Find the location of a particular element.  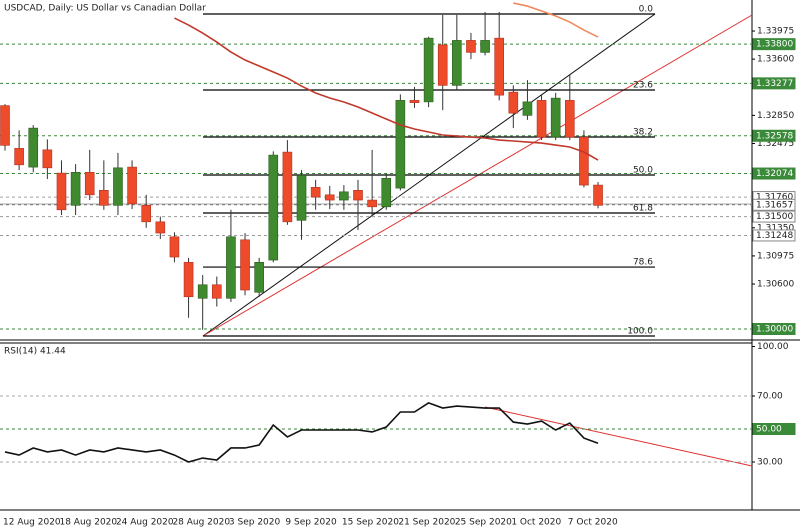

fib-label: 78.6 is located at coordinates (643, 263).